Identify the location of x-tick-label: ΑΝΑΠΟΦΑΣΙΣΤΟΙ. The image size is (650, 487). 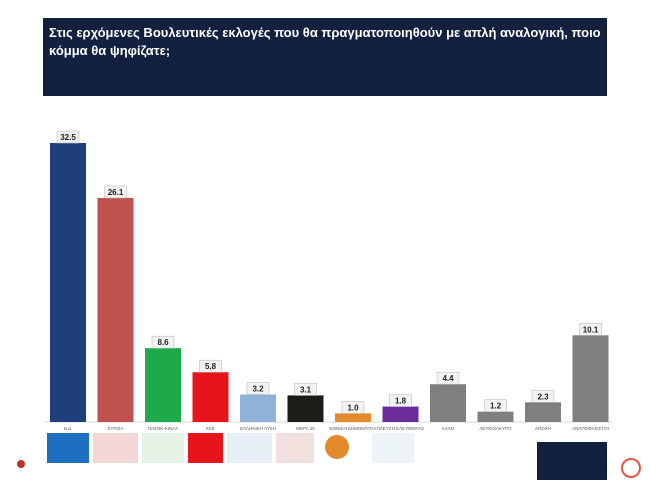
(590, 428).